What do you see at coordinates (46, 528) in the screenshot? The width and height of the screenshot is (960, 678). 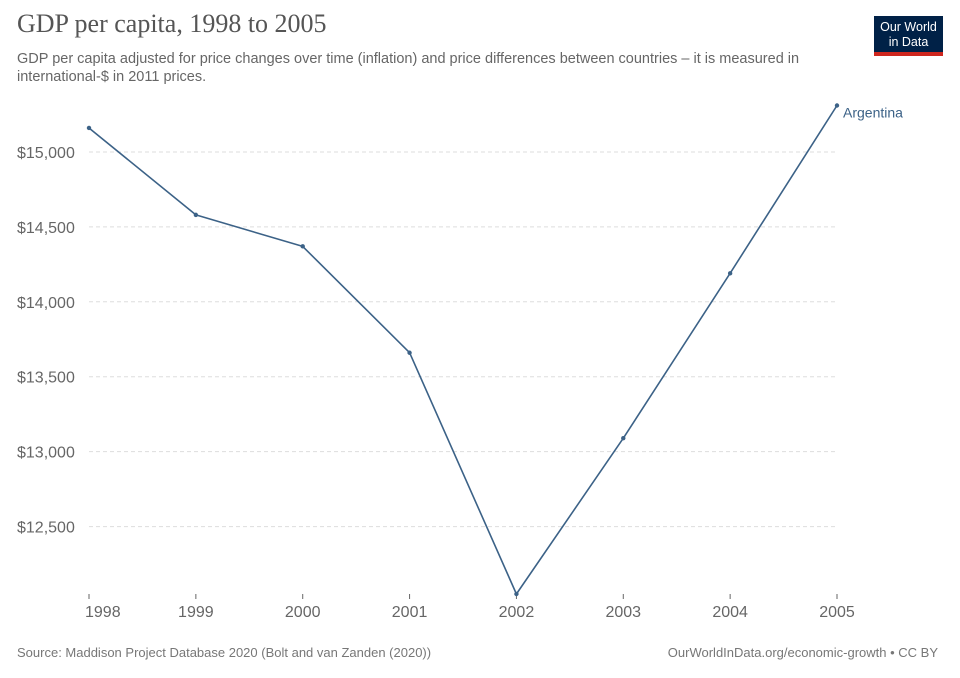 I see `y-tick-label: $12,500` at bounding box center [46, 528].